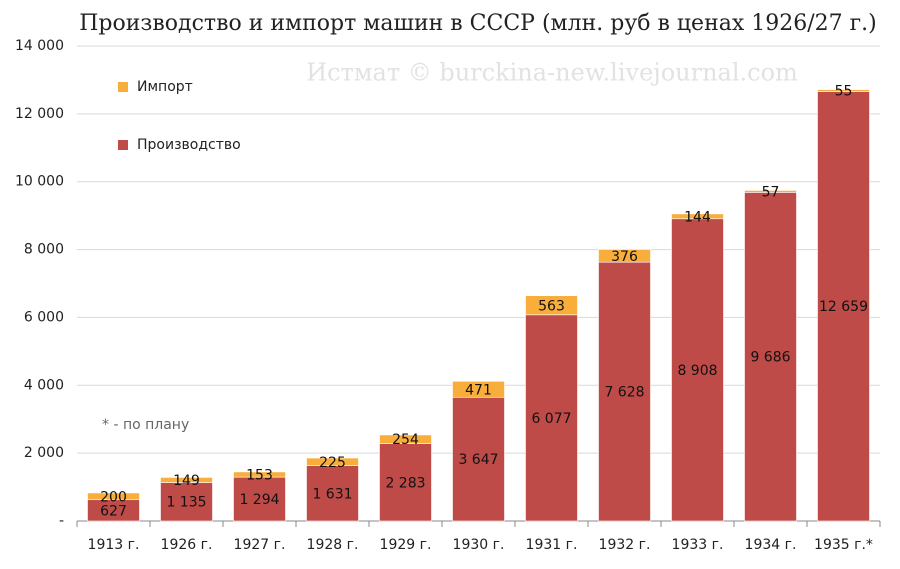 This screenshot has width=900, height=569. I want to click on y-tick-label: 2 000, so click(44, 453).